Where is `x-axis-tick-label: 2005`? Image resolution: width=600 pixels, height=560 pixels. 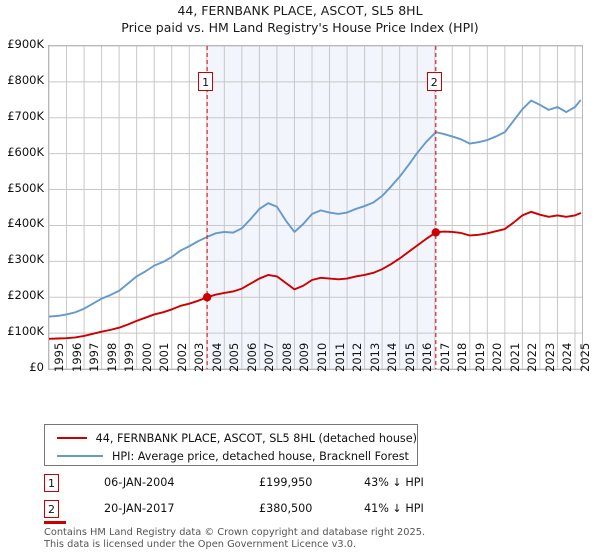
x-axis-tick-label: 2005 is located at coordinates (234, 357).